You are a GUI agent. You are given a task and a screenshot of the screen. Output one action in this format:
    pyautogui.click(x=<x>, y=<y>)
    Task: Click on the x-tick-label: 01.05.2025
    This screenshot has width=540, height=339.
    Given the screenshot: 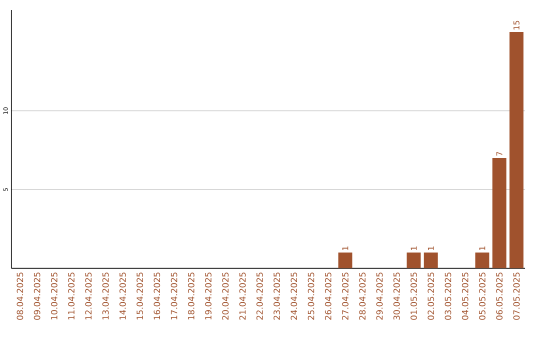 What is the action you would take?
    pyautogui.click(x=413, y=296)
    